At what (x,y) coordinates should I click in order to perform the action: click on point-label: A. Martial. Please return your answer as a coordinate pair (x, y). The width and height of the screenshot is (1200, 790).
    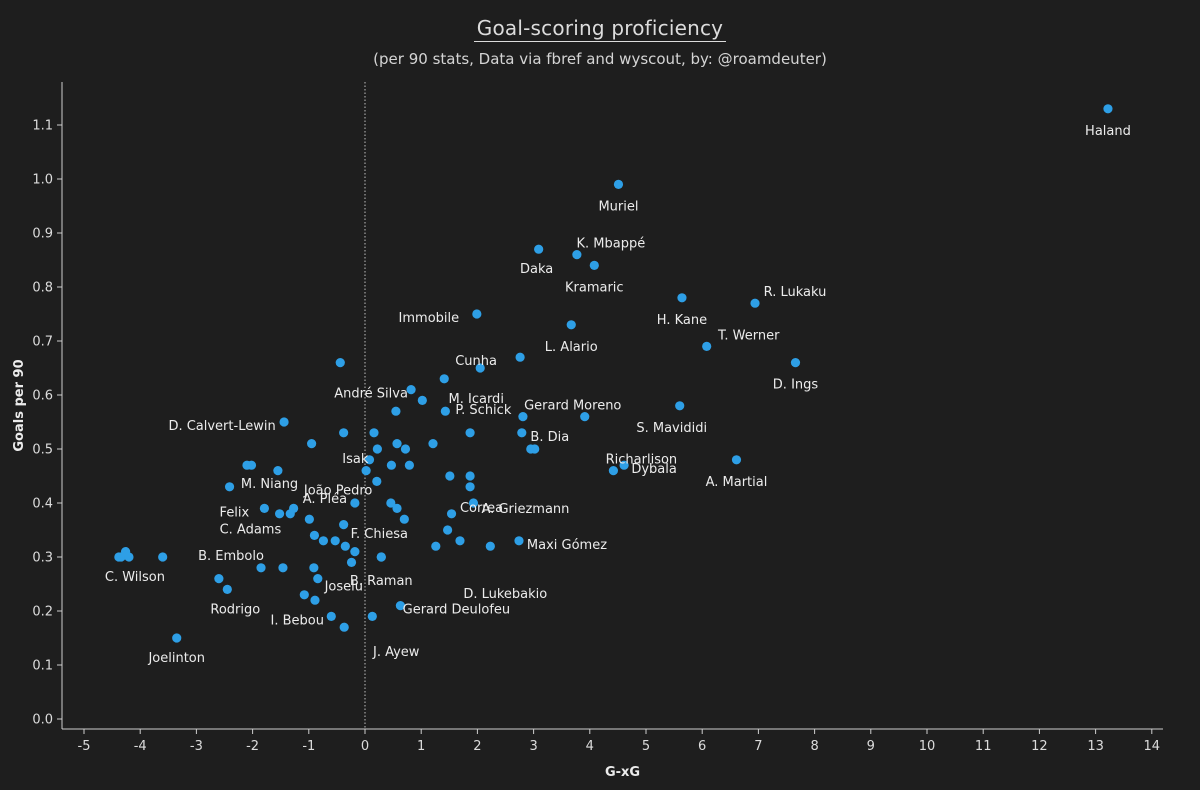
    Looking at the image, I should click on (737, 482).